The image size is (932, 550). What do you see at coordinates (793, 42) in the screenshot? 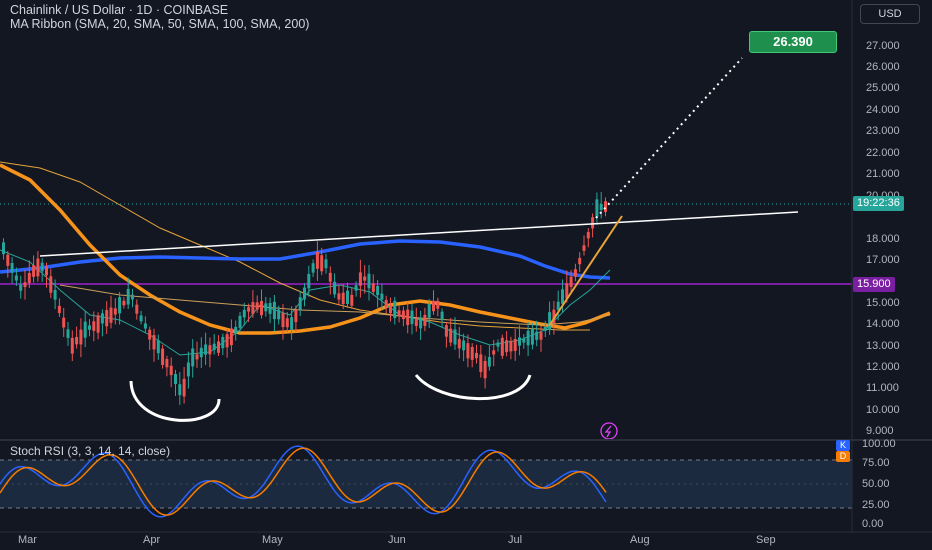
I see `target-price-label: 26.390` at bounding box center [793, 42].